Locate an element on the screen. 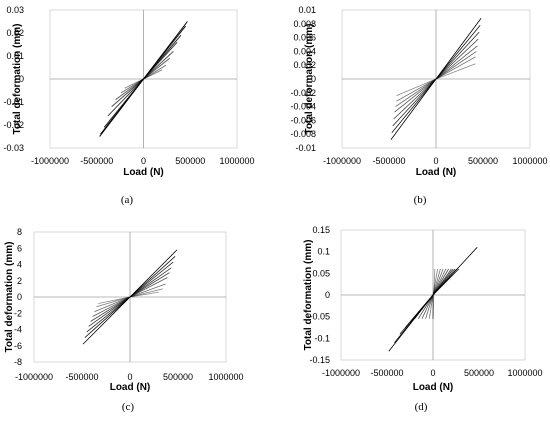 The width and height of the screenshot is (550, 422). y-tick-label: 0.02 is located at coordinates (15, 33).